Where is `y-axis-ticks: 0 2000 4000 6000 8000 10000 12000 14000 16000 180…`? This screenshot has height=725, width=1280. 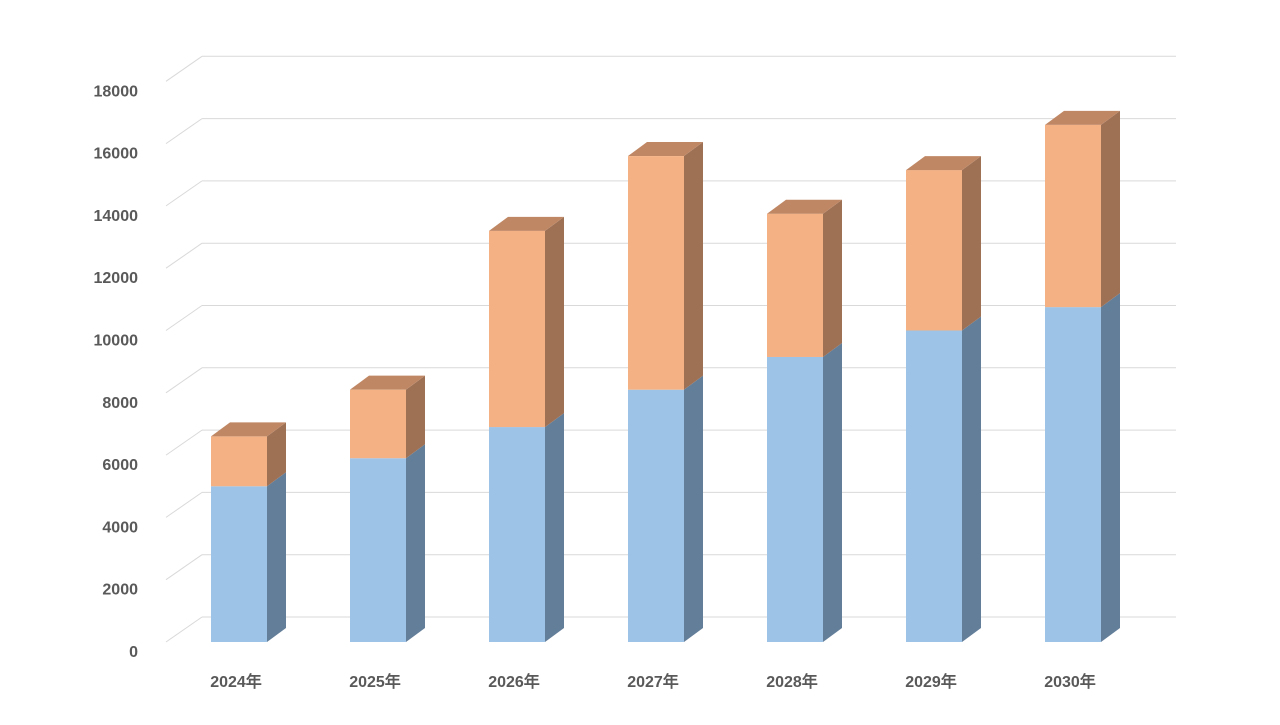 y-axis-ticks: 0 2000 4000 6000 8000 10000 12000 14000 16000 180… is located at coordinates (116, 372).